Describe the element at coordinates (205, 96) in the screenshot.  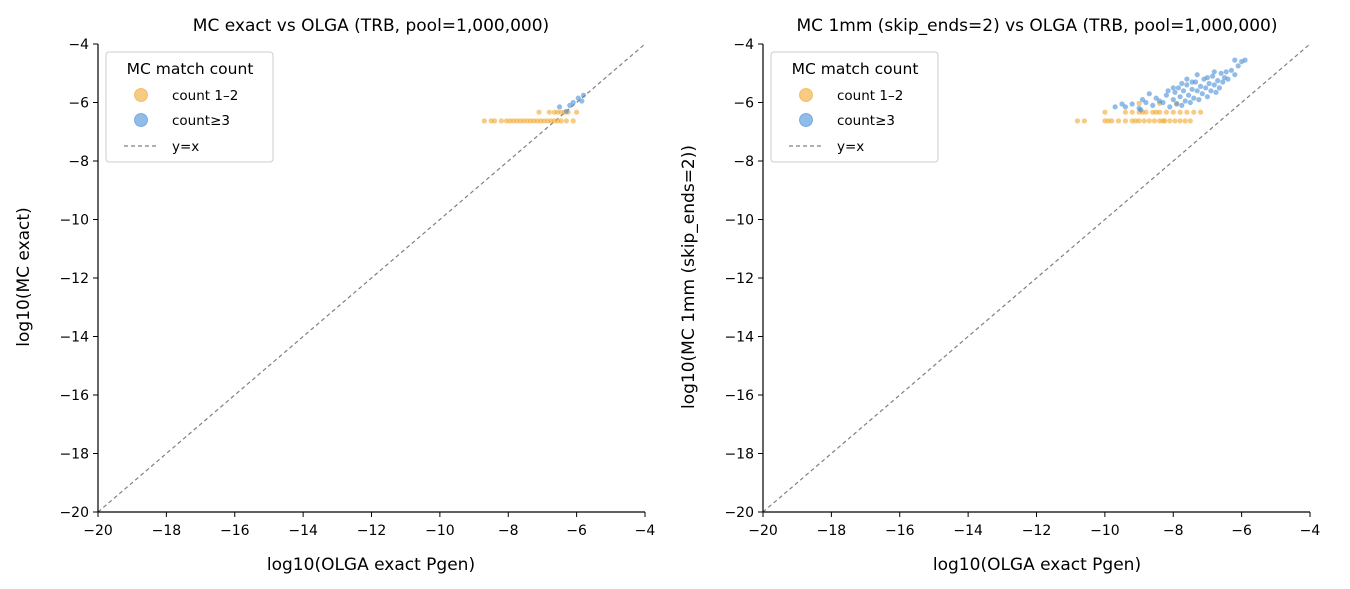
I see `left-legend-label-count12: count 1–2` at that location.